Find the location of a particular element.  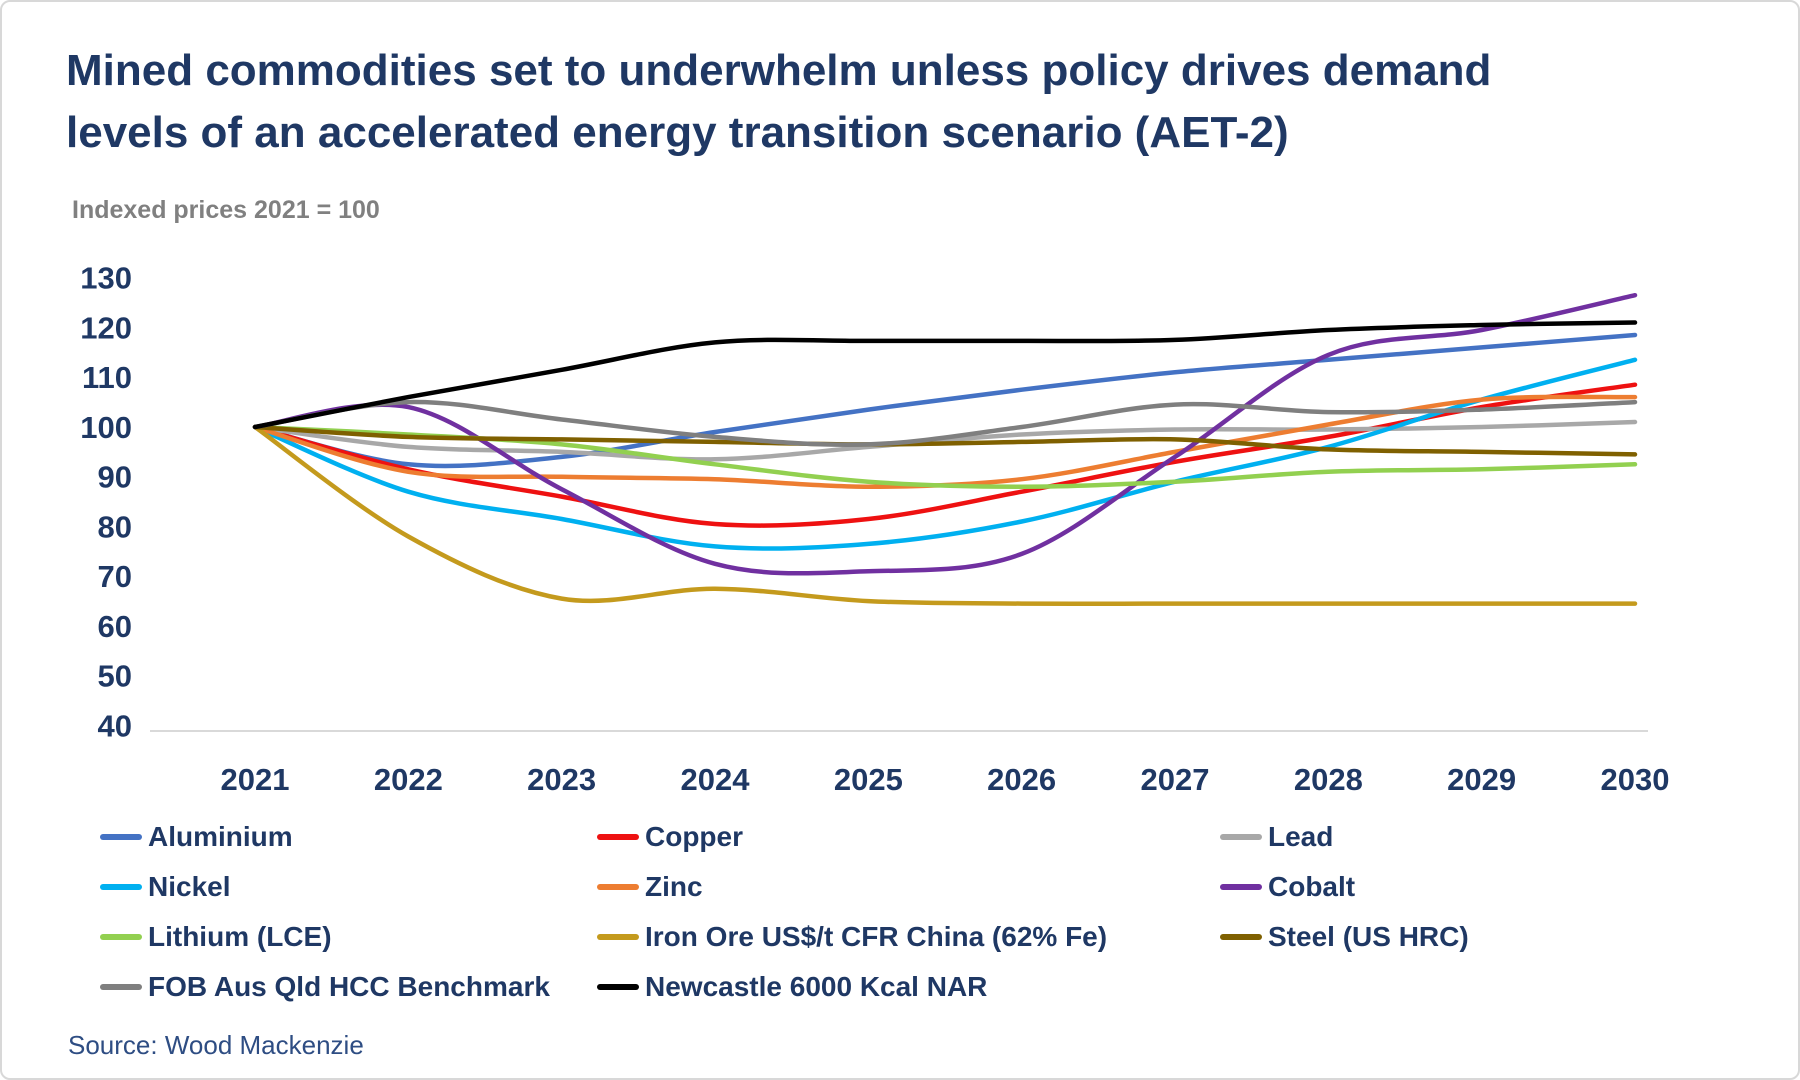

y-tick-label: 80 is located at coordinates (115, 526).